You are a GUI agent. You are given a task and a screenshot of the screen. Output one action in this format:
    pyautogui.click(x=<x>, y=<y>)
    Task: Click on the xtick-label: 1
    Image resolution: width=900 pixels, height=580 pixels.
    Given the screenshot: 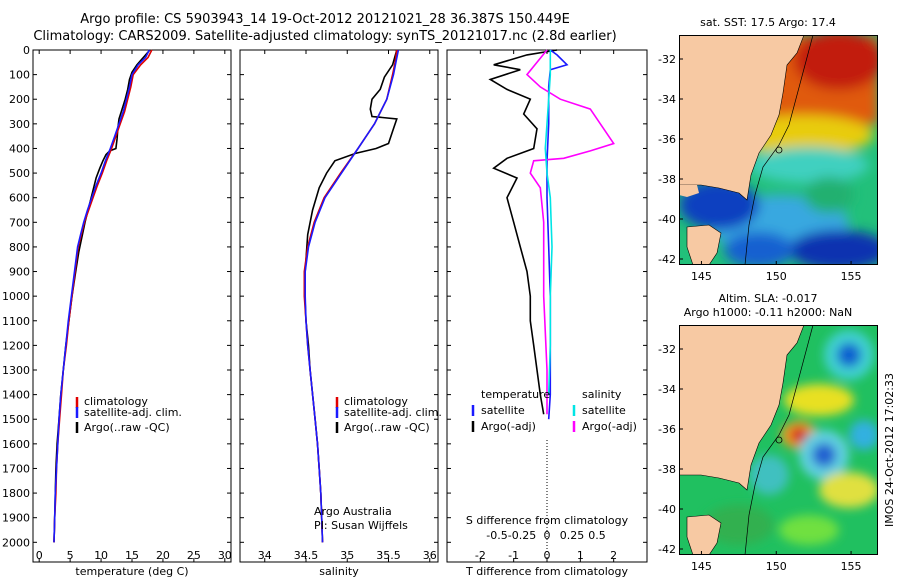 What is the action you would take?
    pyautogui.click(x=580, y=555)
    